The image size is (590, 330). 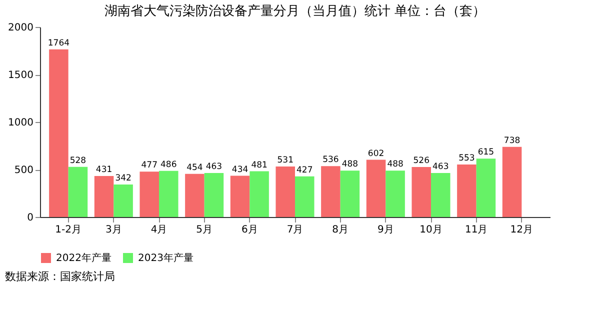 What do you see at coordinates (60, 276) in the screenshot?
I see `source-note: 数据来源：国家统计局` at bounding box center [60, 276].